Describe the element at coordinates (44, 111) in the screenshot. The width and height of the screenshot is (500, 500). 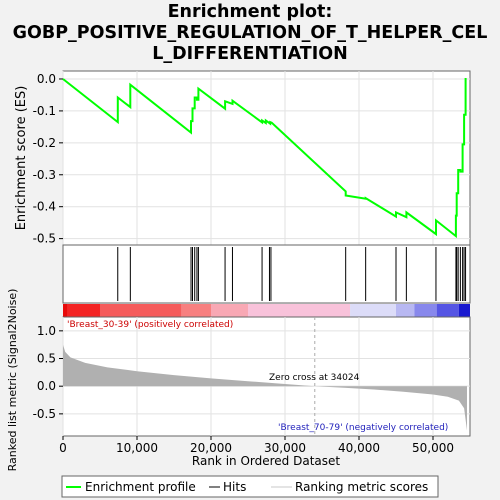
I see `es-y-tick-label: -0.1` at that location.